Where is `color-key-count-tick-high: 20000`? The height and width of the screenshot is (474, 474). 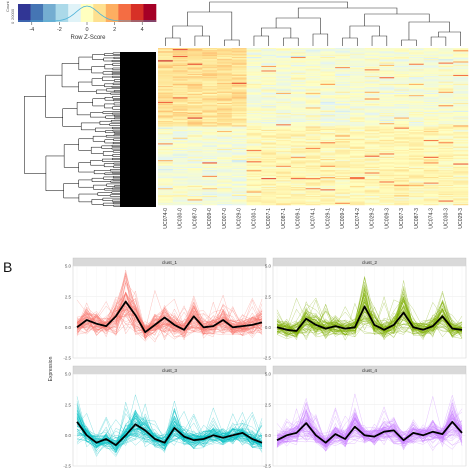 color-key-count-tick-high: 20000 is located at coordinates (12, 14).